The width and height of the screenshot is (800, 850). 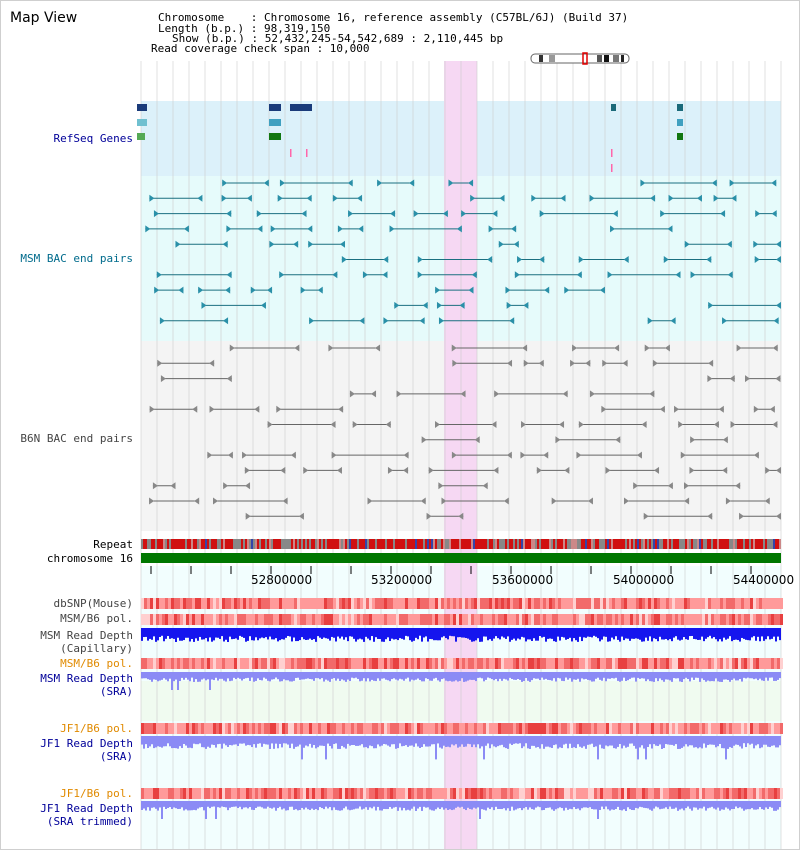 I want to click on track-label-jf1-read-depth-sra: JF1 Read Depth, so click(x=86, y=743).